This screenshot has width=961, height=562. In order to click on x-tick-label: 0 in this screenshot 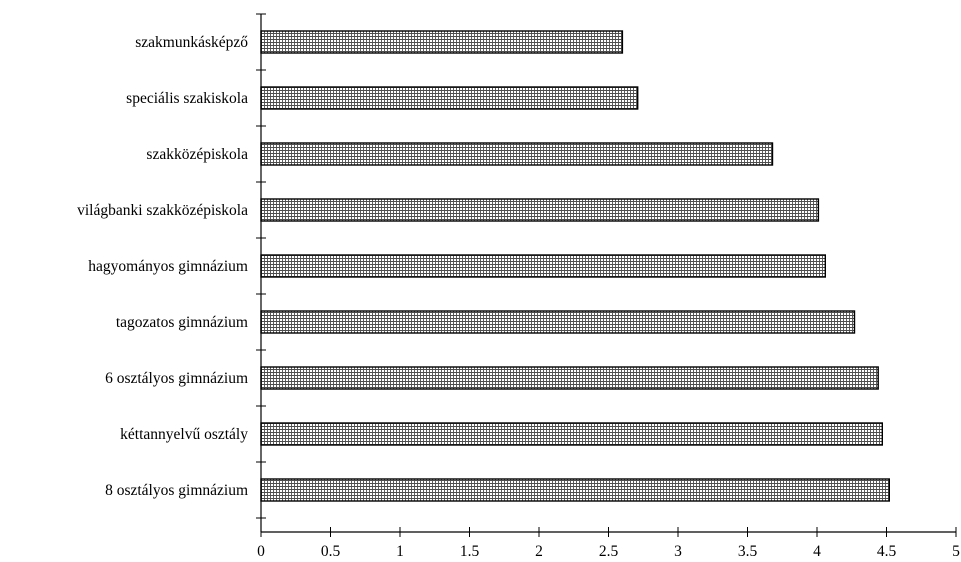, I will do `click(261, 551)`.